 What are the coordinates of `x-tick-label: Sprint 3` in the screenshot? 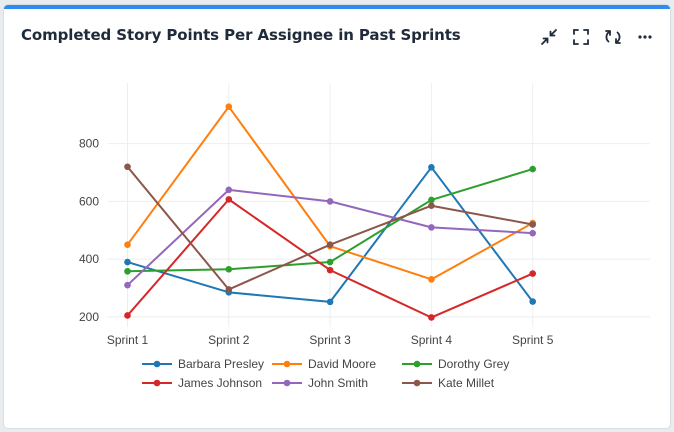 It's located at (330, 340).